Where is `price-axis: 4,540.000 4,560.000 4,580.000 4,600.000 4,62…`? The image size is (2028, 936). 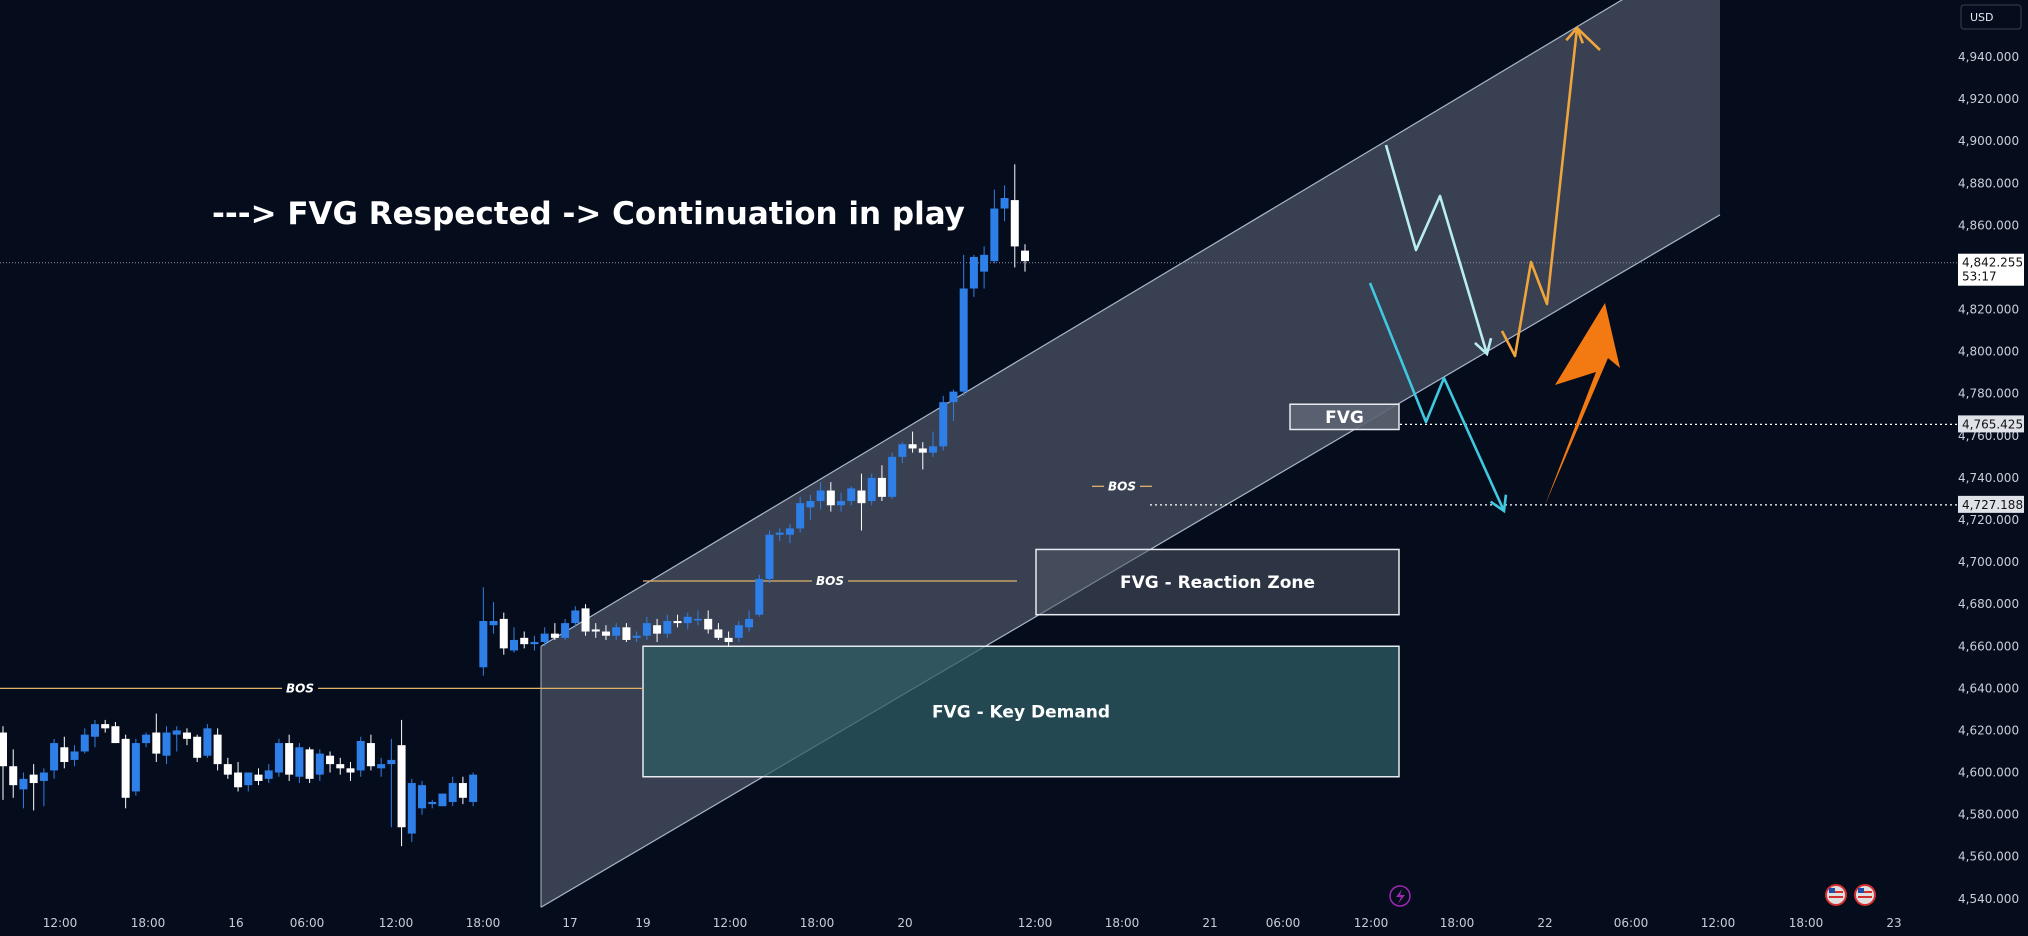 price-axis: 4,540.000 4,560.000 4,580.000 4,600.000 4,62… is located at coordinates (1988, 478).